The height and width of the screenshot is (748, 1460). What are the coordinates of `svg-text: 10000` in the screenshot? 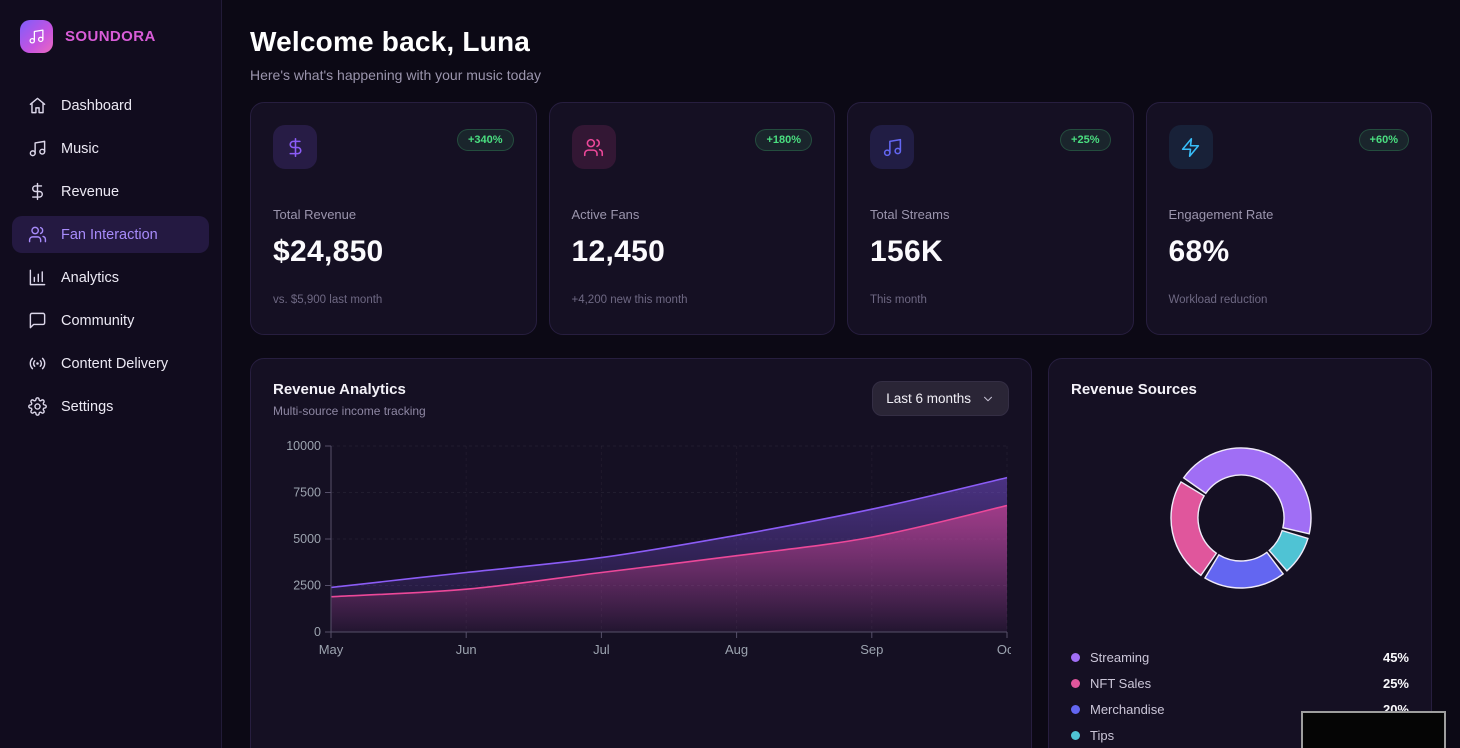 It's located at (303, 446).